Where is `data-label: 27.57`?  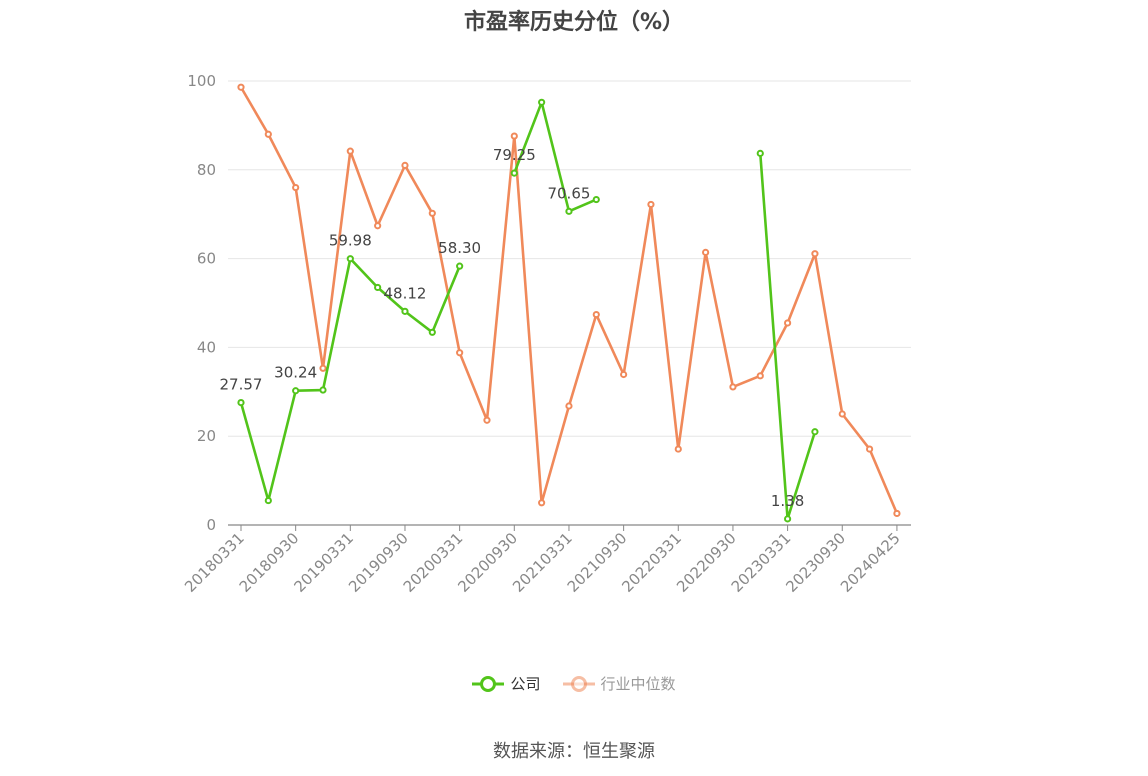
data-label: 27.57 is located at coordinates (241, 385).